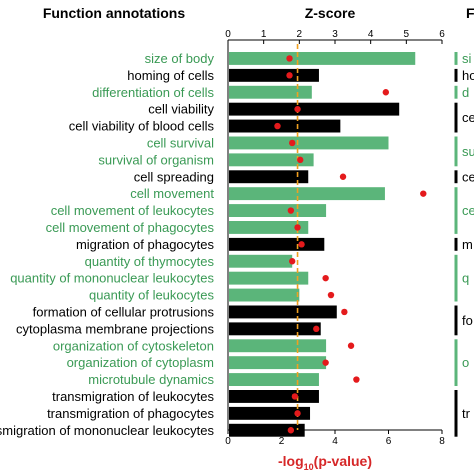 Image resolution: width=474 pixels, height=474 pixels. I want to click on z-score-axis: 0 1 2 3 4 5 6, so click(335, 36).